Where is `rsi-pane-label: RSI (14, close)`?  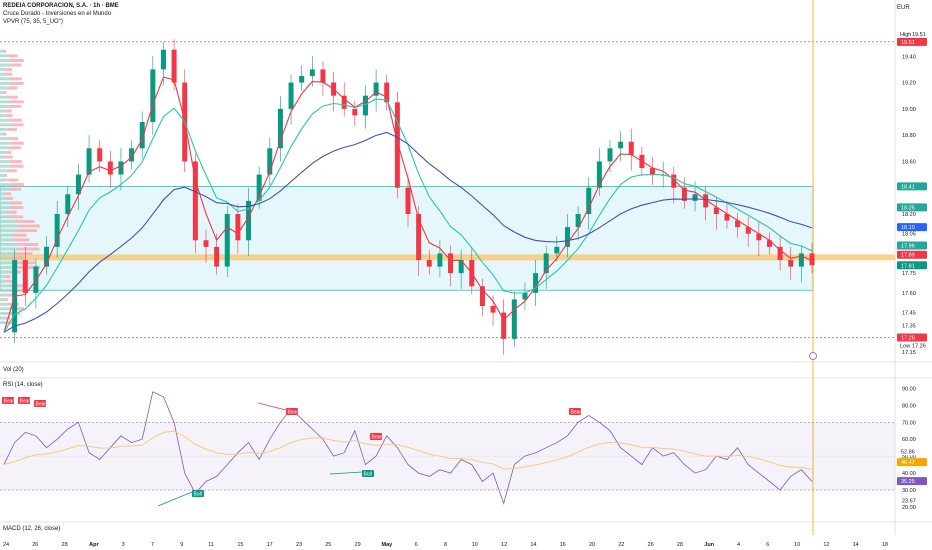 rsi-pane-label: RSI (14, close) is located at coordinates (23, 385).